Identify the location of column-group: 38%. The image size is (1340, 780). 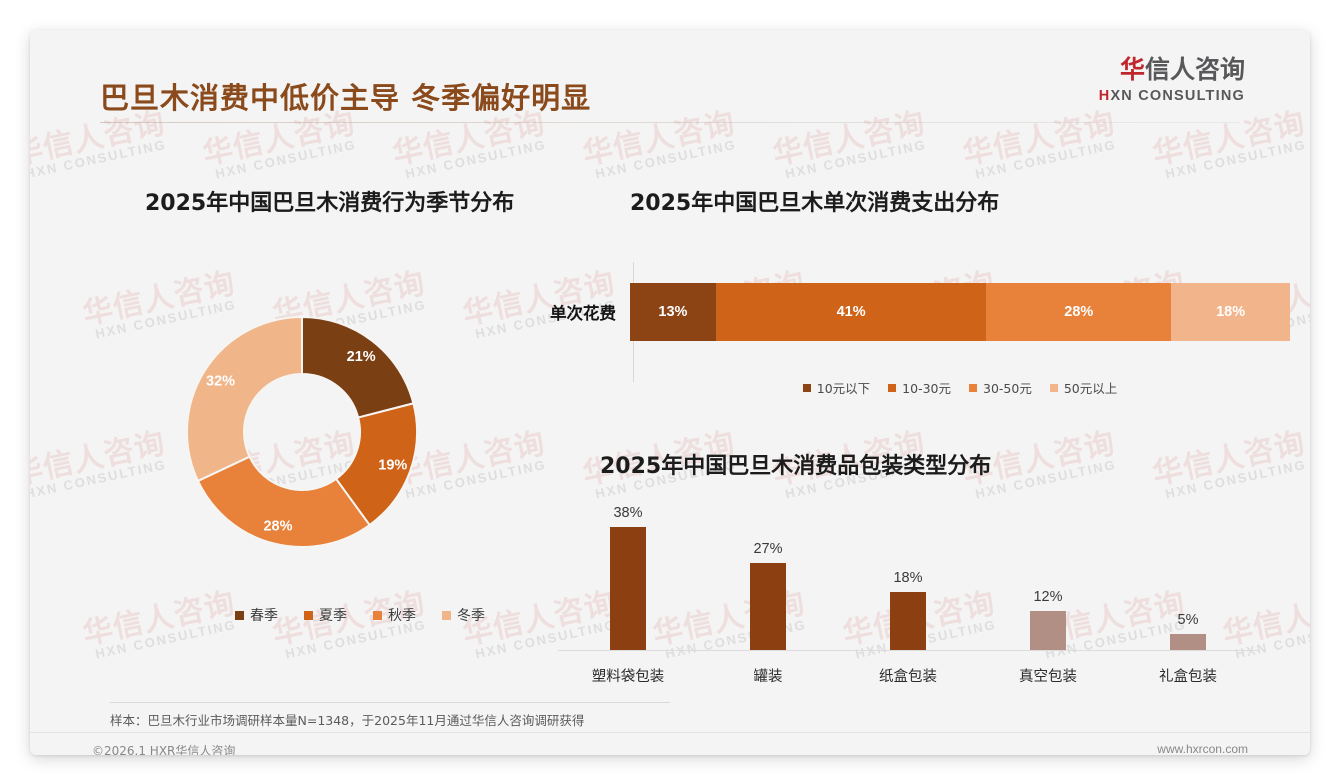
(628, 570).